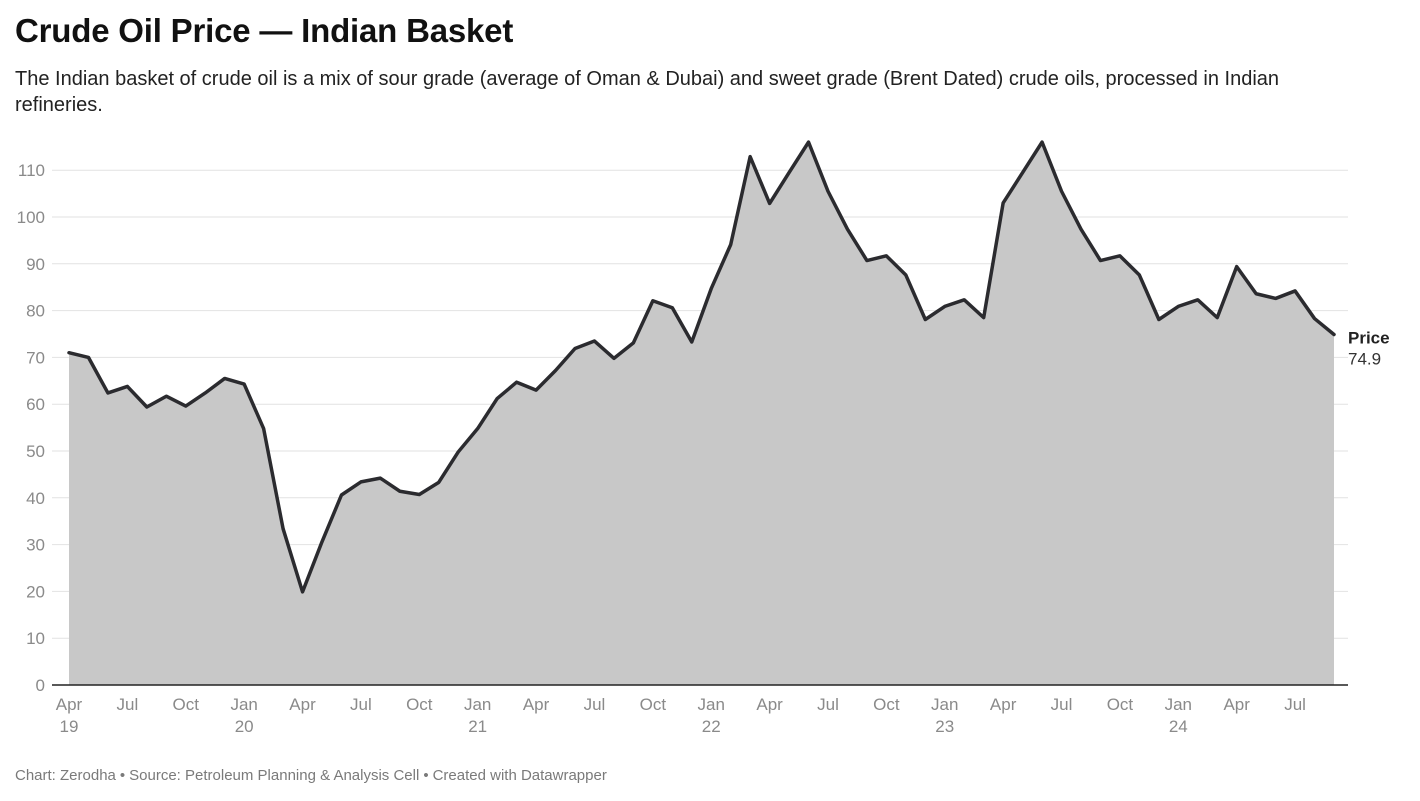  Describe the element at coordinates (35, 264) in the screenshot. I see `y-tick-label-90: 90` at that location.